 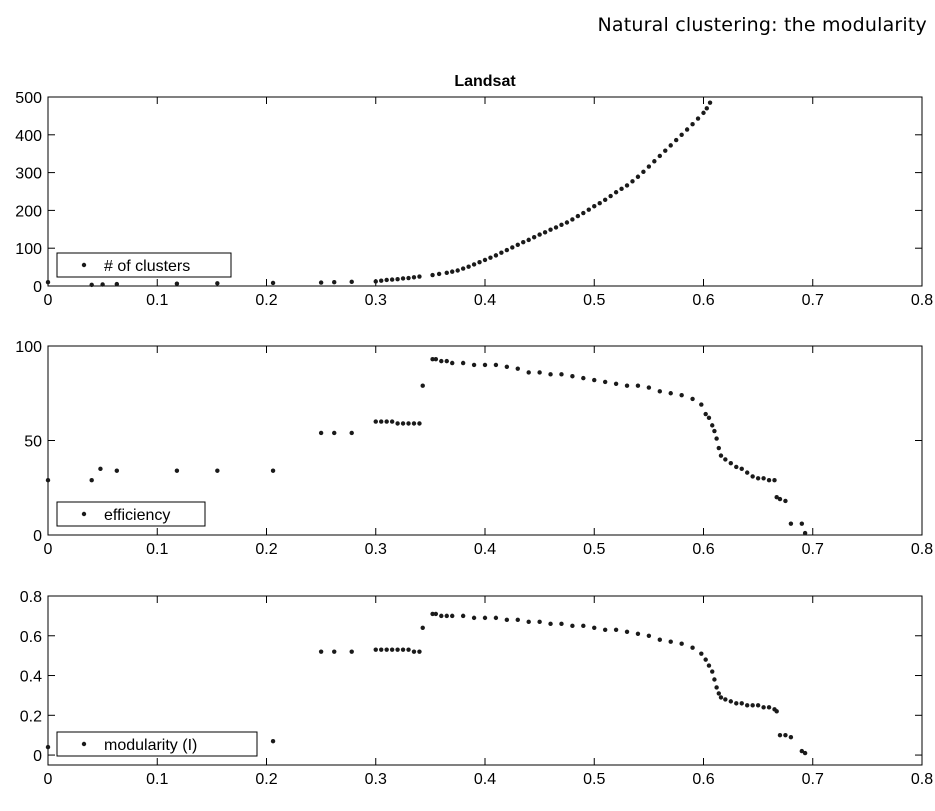 I want to click on x-tick-label: 0.2, so click(x=266, y=300).